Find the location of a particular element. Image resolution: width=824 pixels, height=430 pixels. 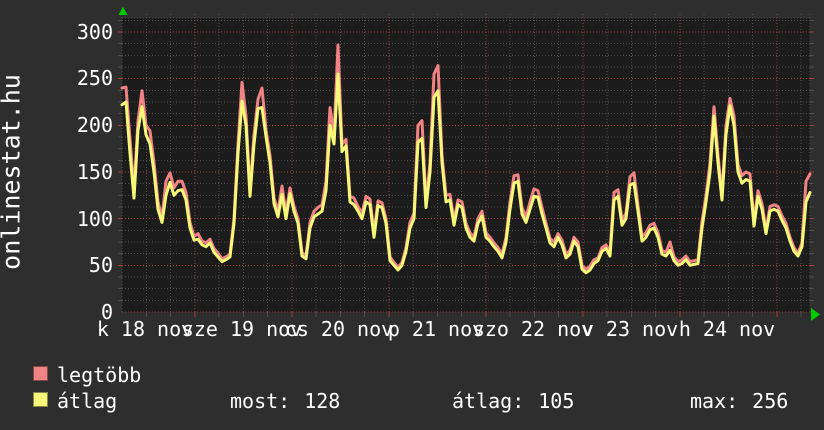

x-tick-label: h 24 nov is located at coordinates (727, 329).